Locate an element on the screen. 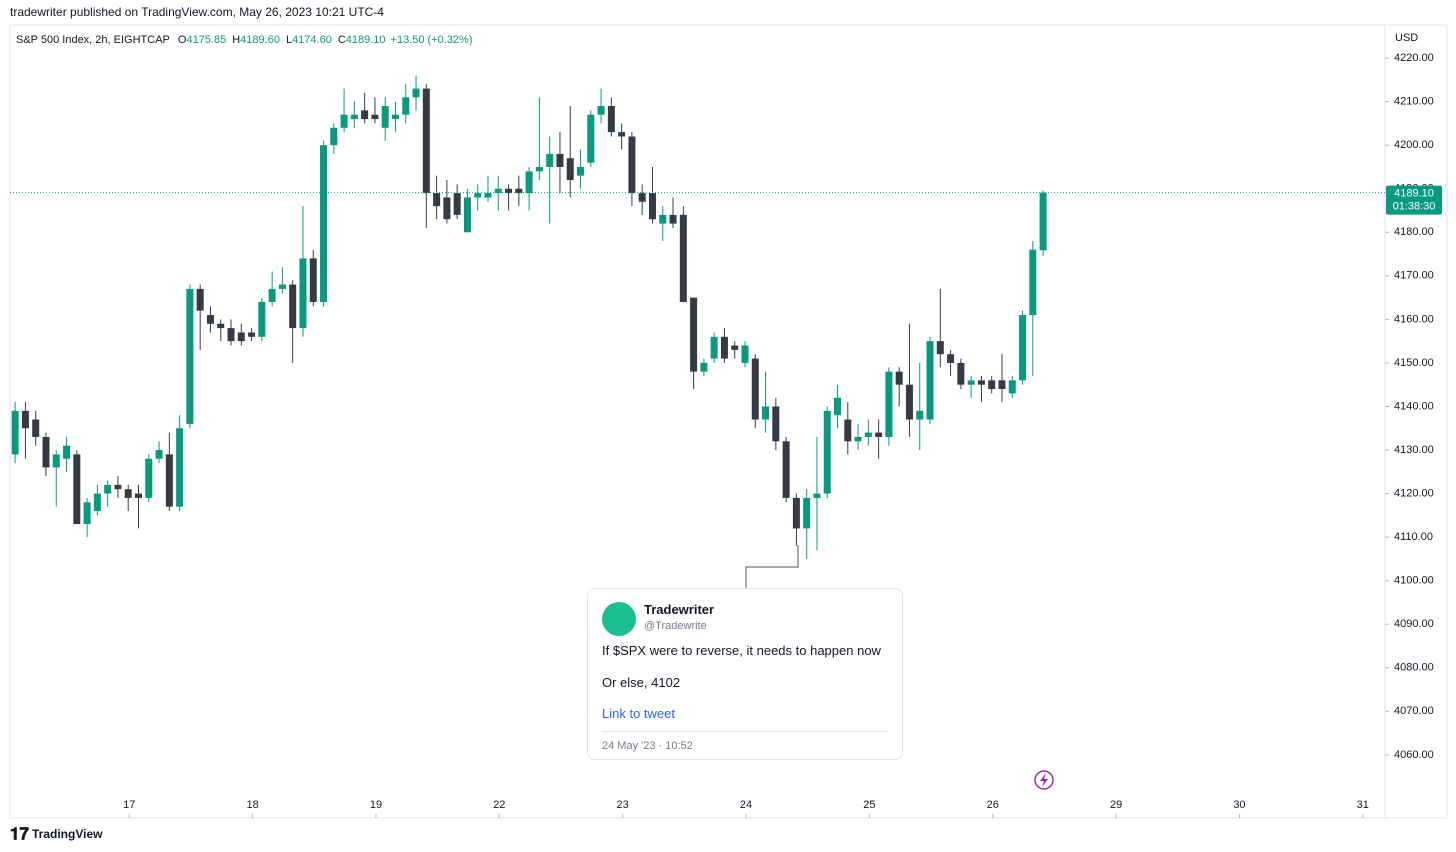  tweet-link: Link to tweet is located at coordinates (638, 713).